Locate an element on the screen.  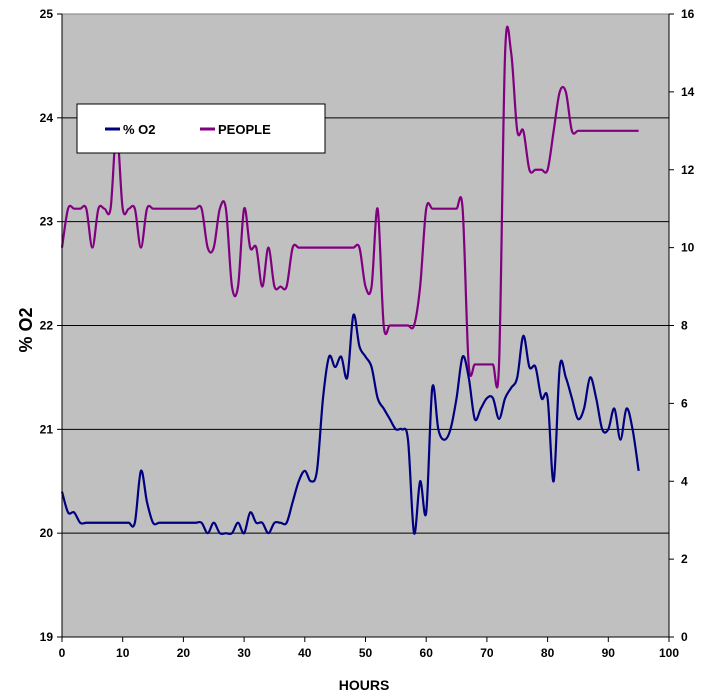
legend: % O2 PEOPLE is located at coordinates (201, 128).